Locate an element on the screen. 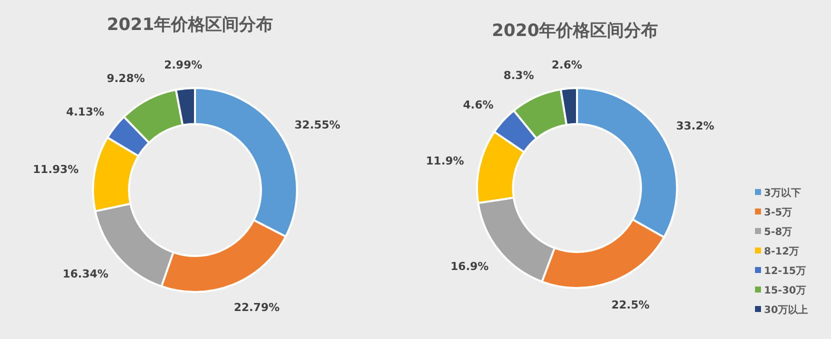 The width and height of the screenshot is (831, 339). legend-label: 5-8万 is located at coordinates (778, 232).